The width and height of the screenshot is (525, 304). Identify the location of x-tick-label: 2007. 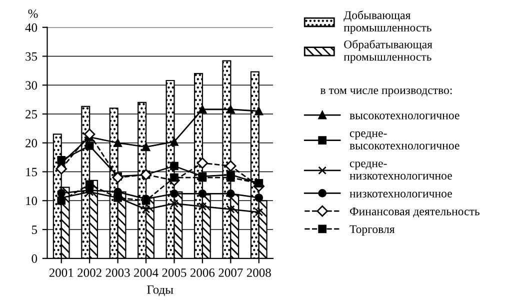
(230, 272).